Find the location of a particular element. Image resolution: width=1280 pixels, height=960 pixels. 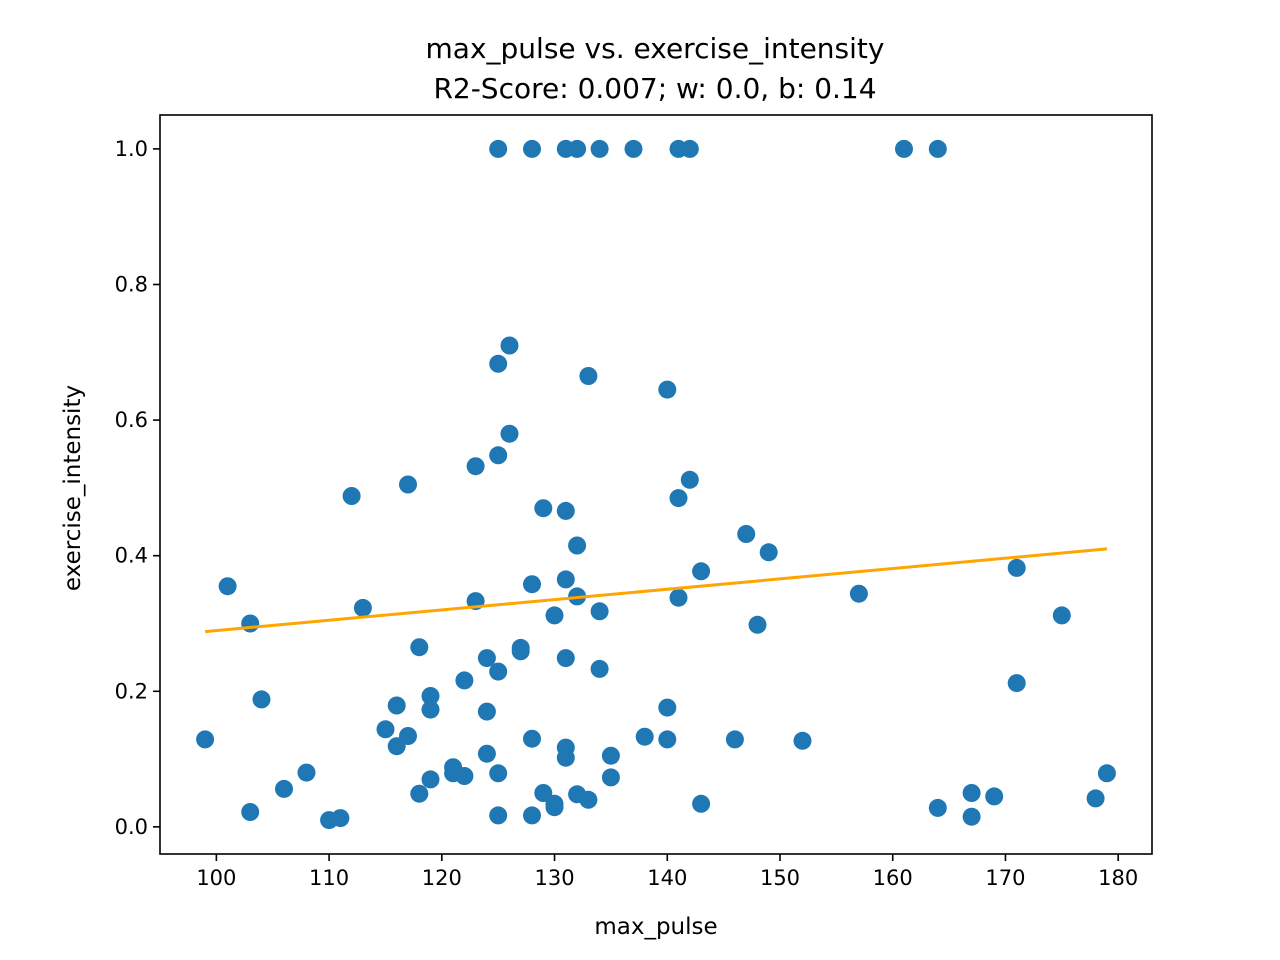

x-tick-label: 120 is located at coordinates (442, 878).